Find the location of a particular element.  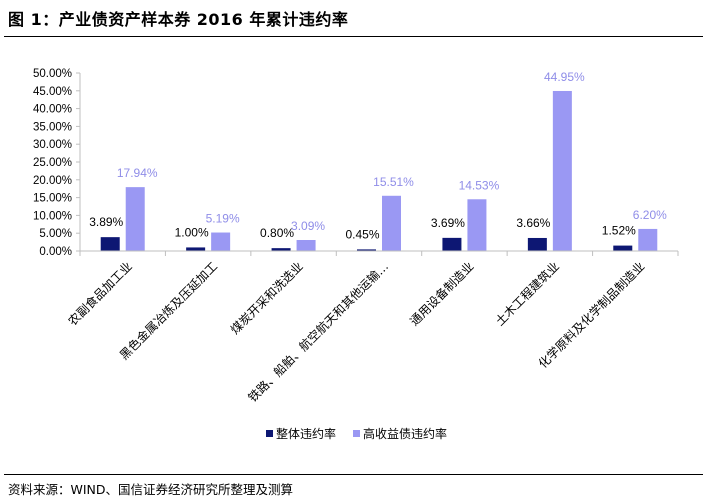

data-label: 1.52% is located at coordinates (619, 231).